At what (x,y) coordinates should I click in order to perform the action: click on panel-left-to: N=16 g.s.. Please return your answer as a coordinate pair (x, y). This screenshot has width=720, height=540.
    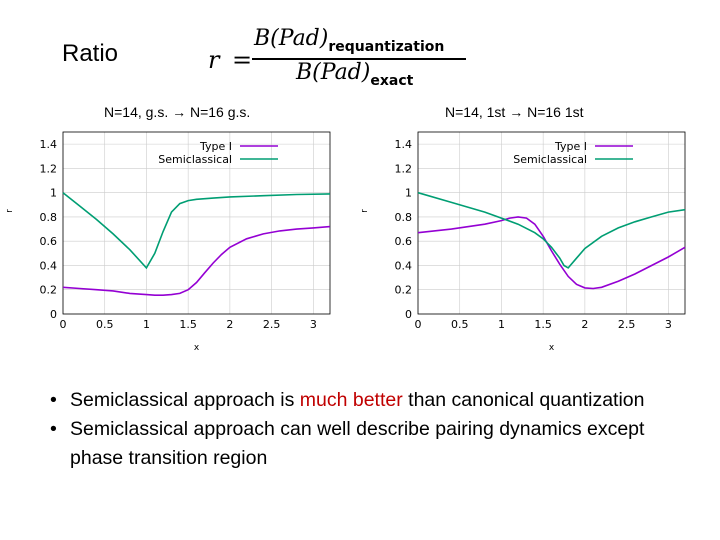
    Looking at the image, I should click on (220, 112).